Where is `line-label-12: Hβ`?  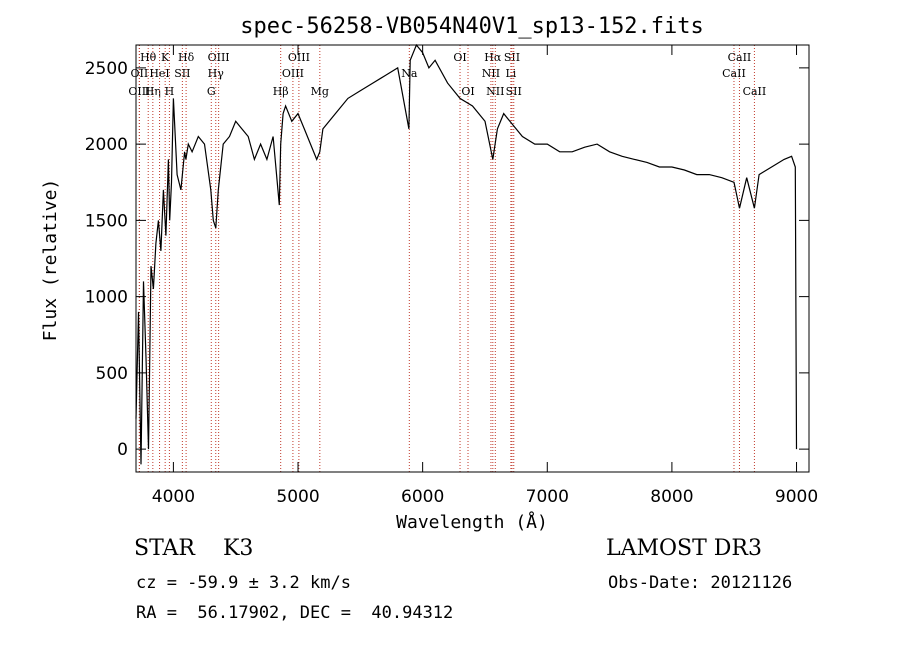 line-label-12: Hβ is located at coordinates (281, 91).